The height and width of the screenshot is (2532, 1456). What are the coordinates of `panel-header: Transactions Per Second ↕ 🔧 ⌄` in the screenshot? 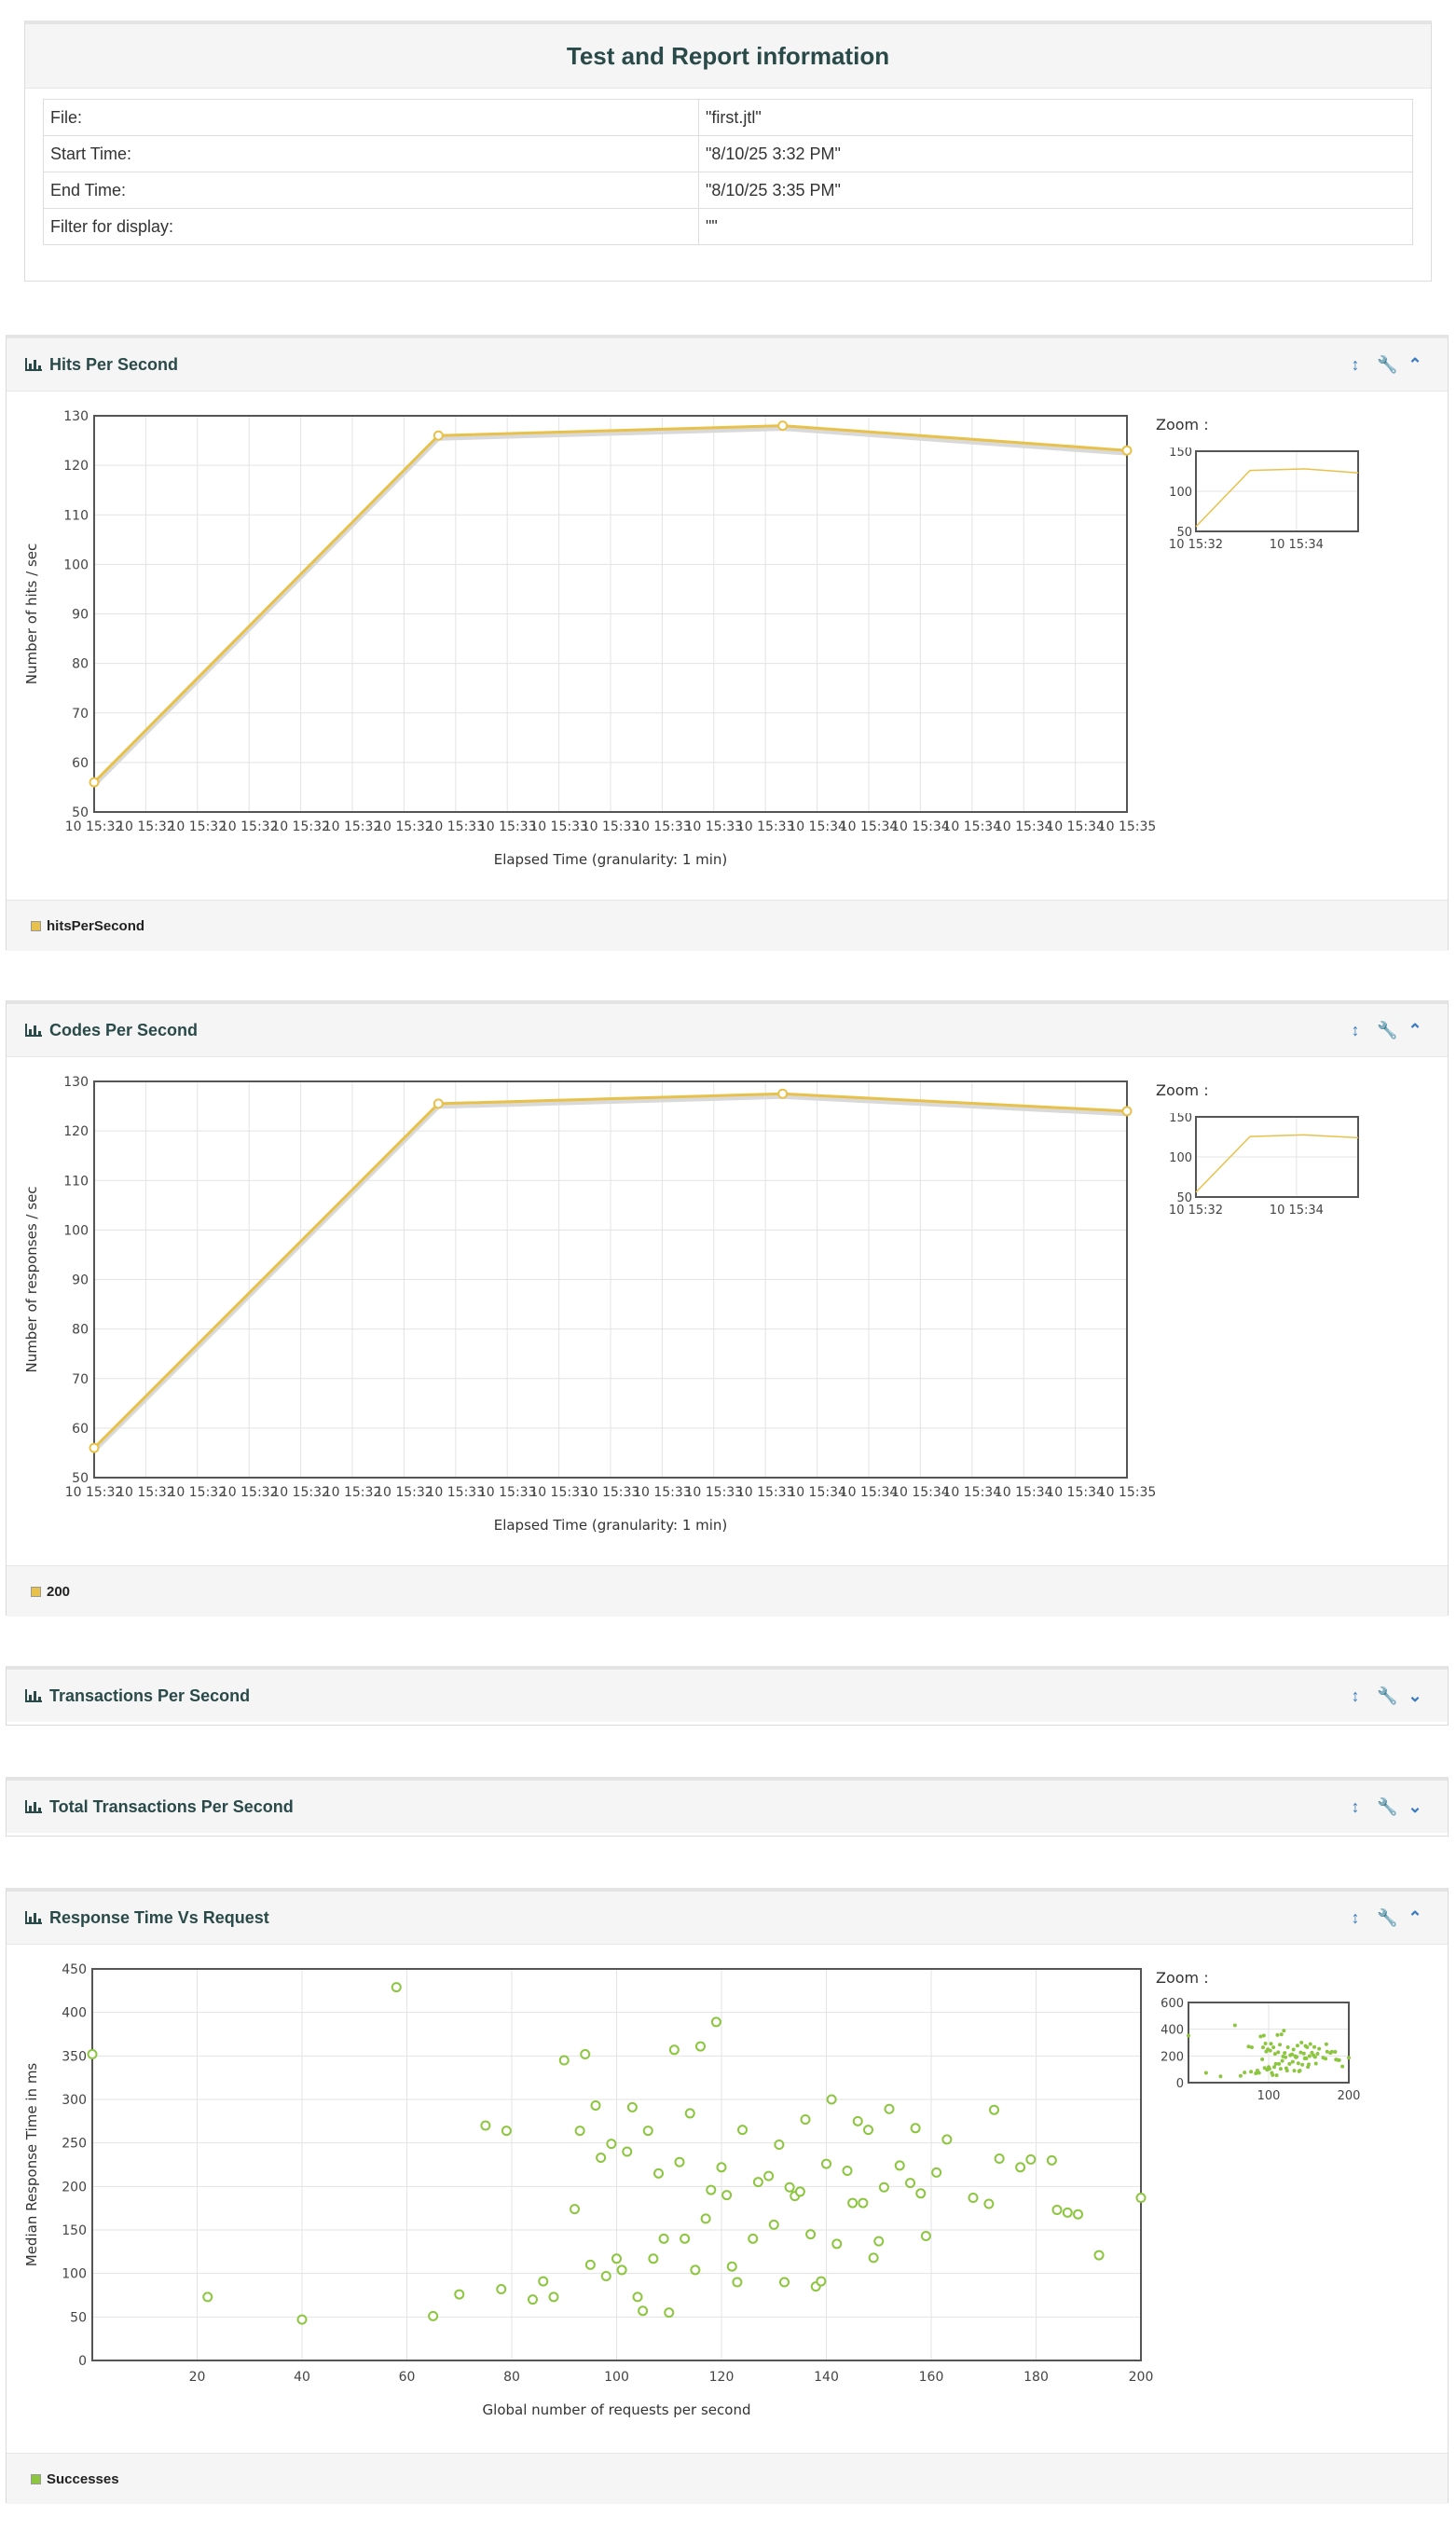 It's located at (727, 1696).